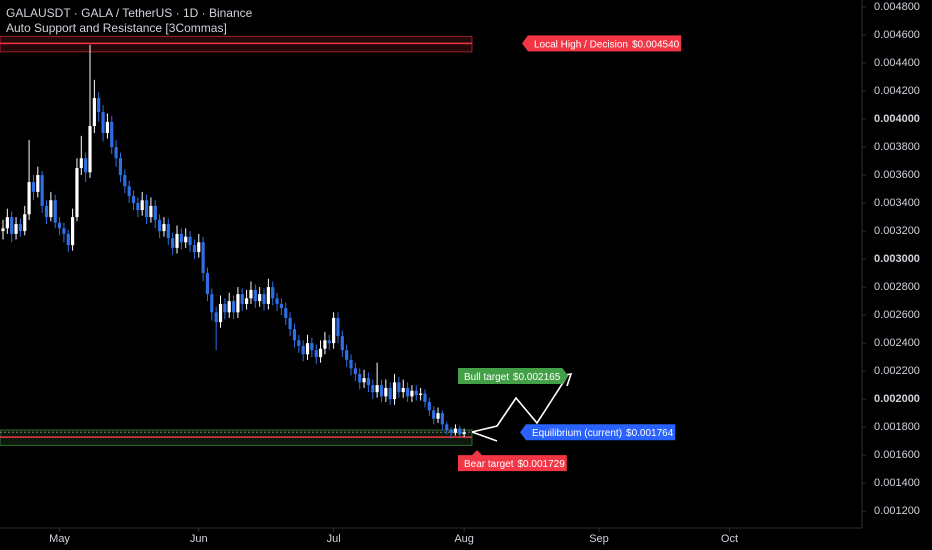 This screenshot has width=932, height=550. Describe the element at coordinates (897, 63) in the screenshot. I see `y-tick-label: 0.004400` at that location.